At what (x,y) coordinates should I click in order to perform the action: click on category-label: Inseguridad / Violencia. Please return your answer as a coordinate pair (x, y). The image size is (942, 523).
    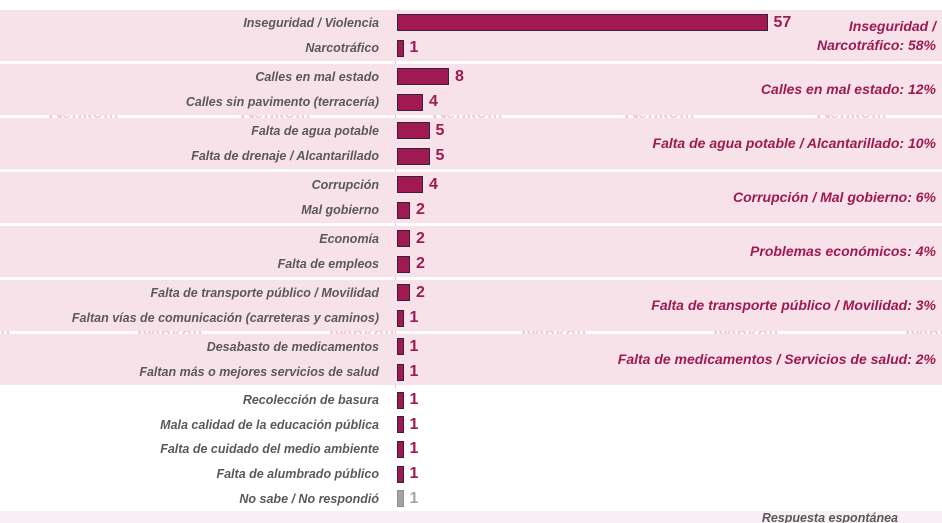
    Looking at the image, I should click on (311, 22).